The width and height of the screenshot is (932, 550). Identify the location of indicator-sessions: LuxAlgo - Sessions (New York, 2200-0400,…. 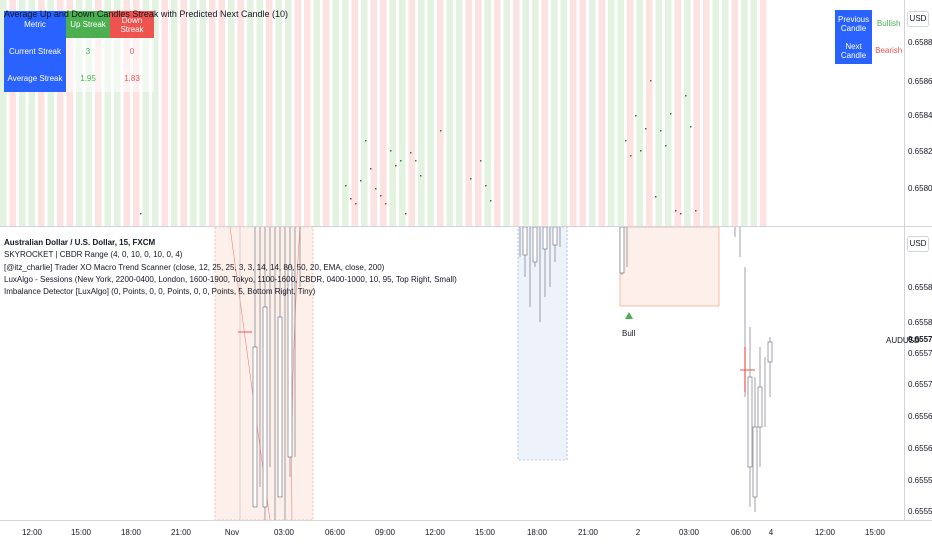
(230, 279).